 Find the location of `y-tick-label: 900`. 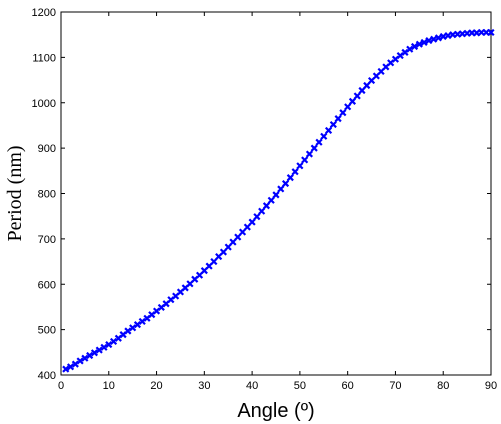

y-tick-label: 900 is located at coordinates (47, 149).